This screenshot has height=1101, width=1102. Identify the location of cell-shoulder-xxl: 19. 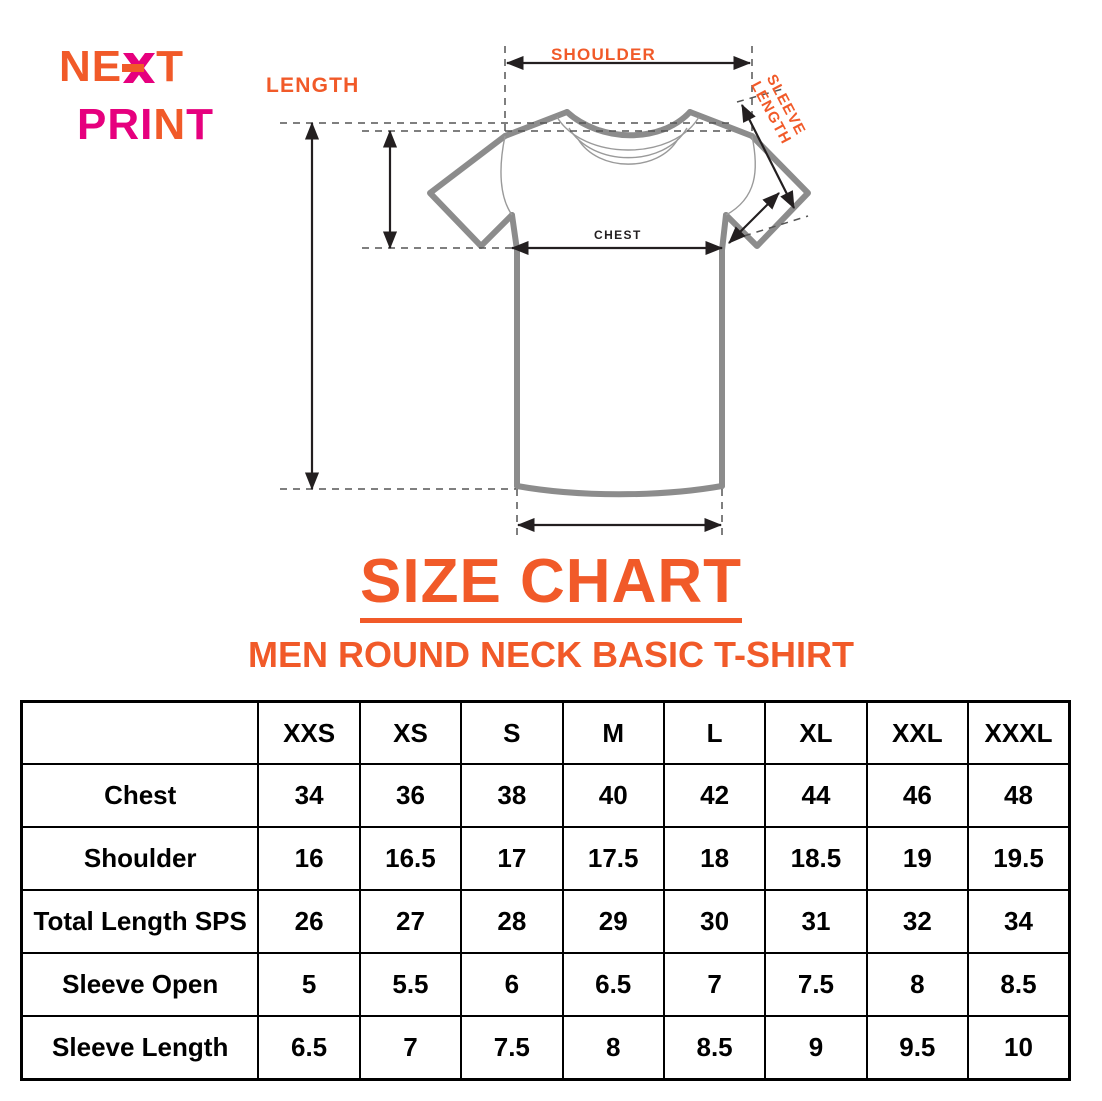
(917, 858).